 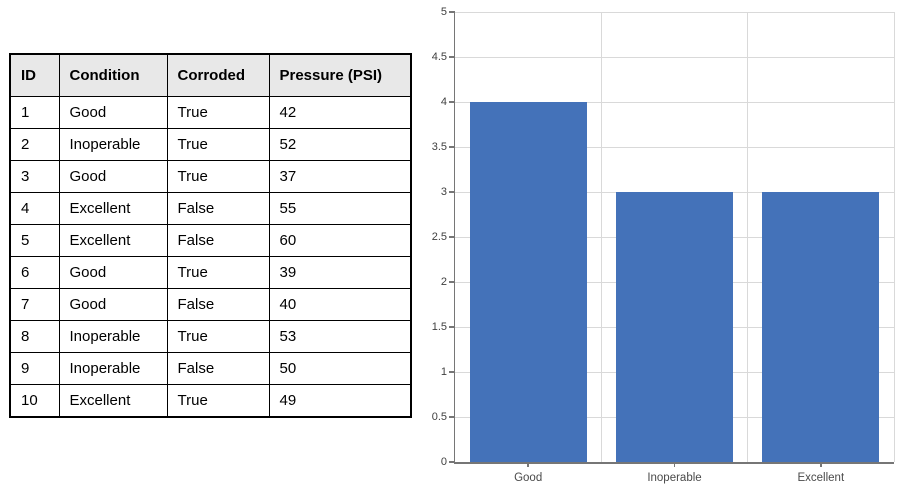 What do you see at coordinates (439, 237) in the screenshot?
I see `y-axis-label: 2.5` at bounding box center [439, 237].